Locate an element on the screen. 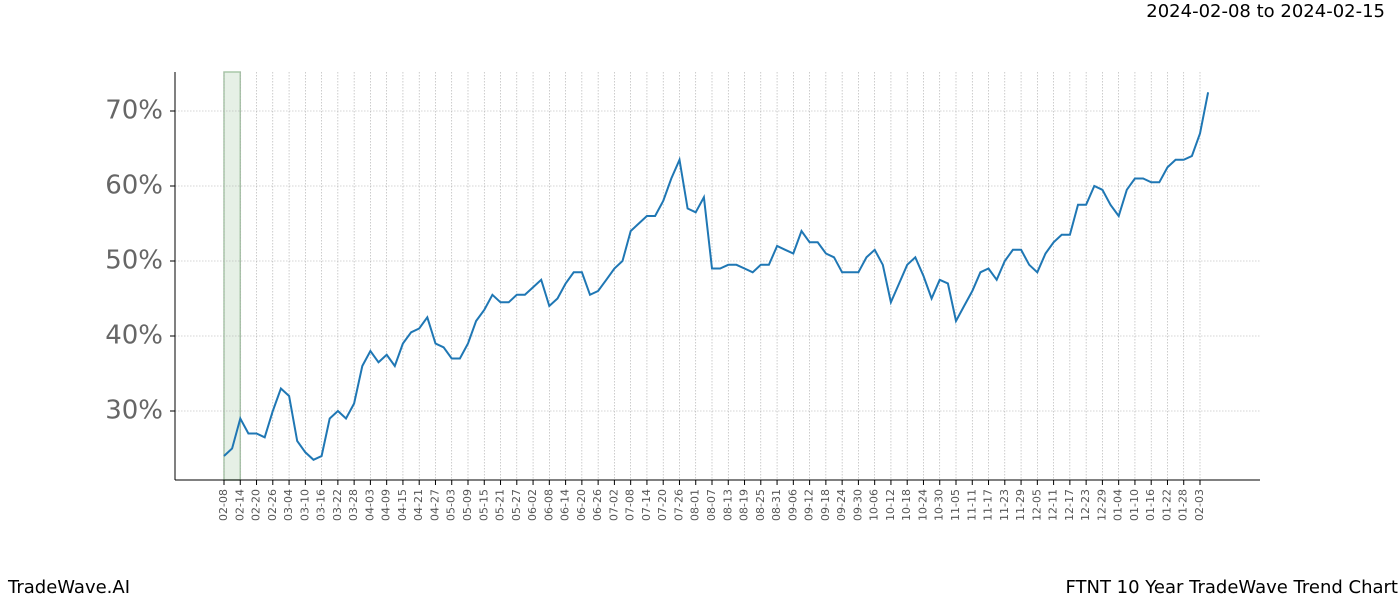 The image size is (1400, 604). x-tick-label: 06-14 is located at coordinates (565, 505).